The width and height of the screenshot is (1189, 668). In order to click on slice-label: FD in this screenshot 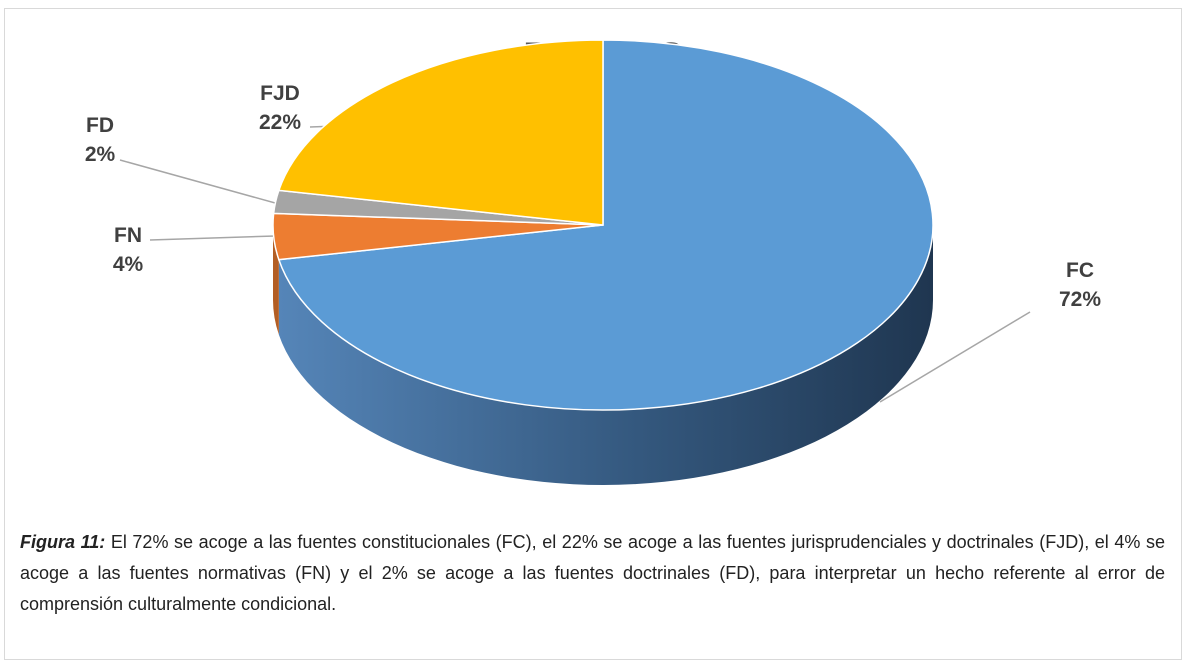, I will do `click(100, 125)`.